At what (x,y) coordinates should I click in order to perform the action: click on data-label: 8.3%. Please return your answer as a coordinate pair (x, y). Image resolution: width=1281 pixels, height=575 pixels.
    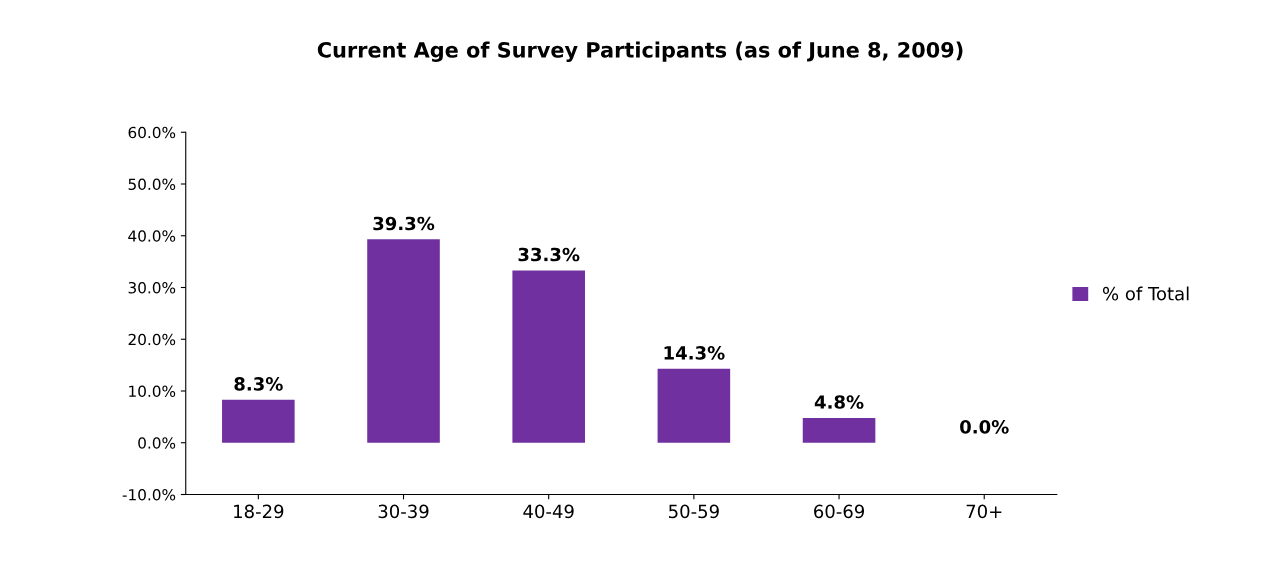
    Looking at the image, I should click on (258, 384).